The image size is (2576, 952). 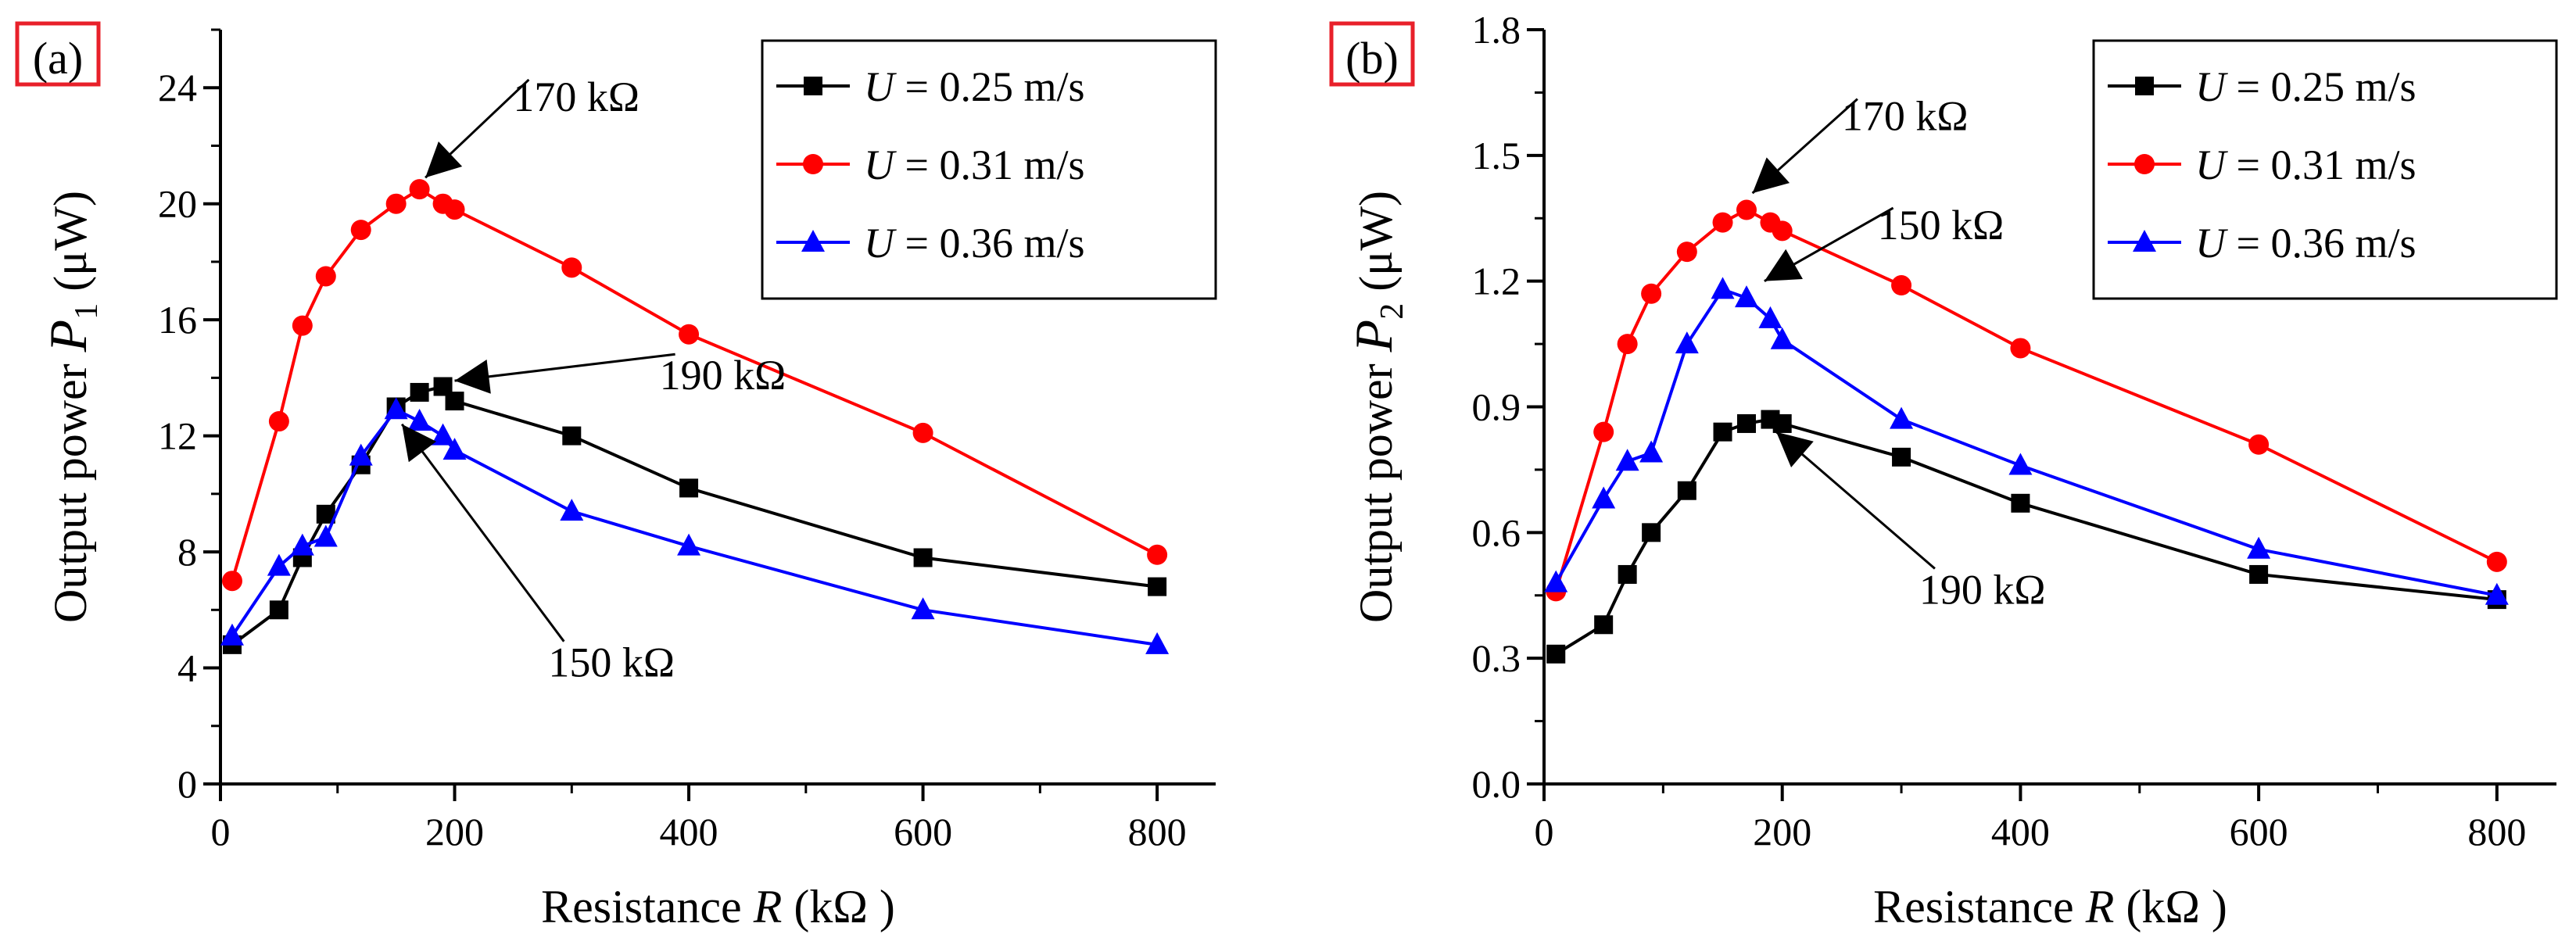 I want to click on x-axis-label-prefix: Resistance, so click(x=1979, y=906).